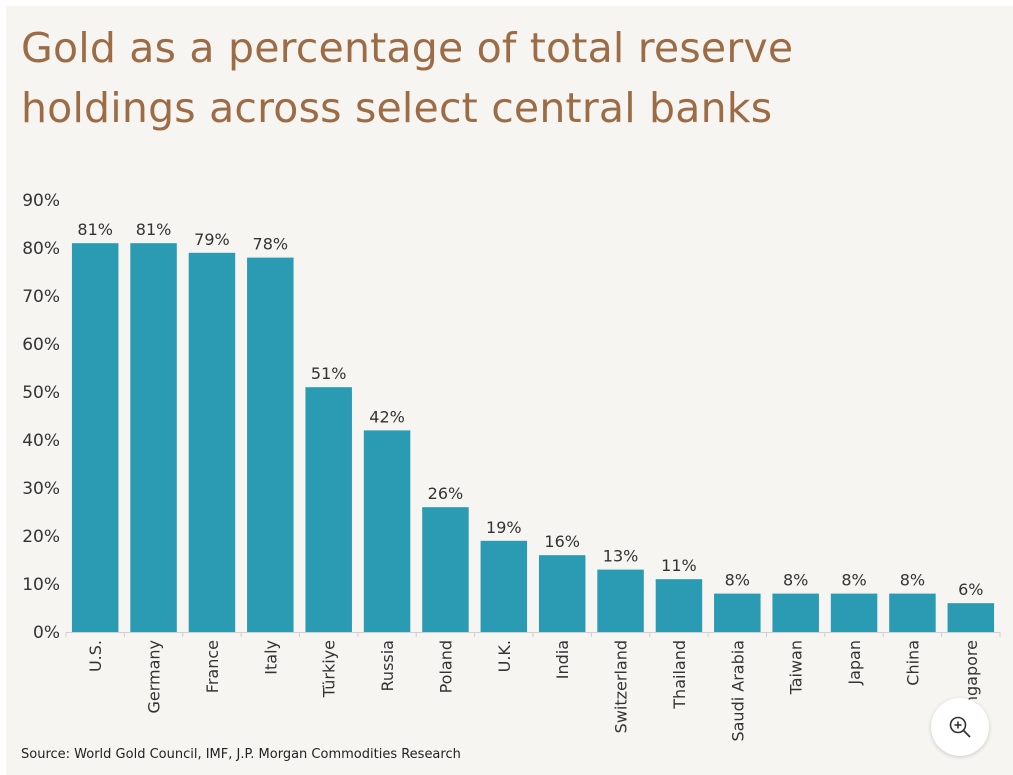 This screenshot has width=1013, height=775. Describe the element at coordinates (445, 666) in the screenshot. I see `x-tick-label: Poland` at that location.